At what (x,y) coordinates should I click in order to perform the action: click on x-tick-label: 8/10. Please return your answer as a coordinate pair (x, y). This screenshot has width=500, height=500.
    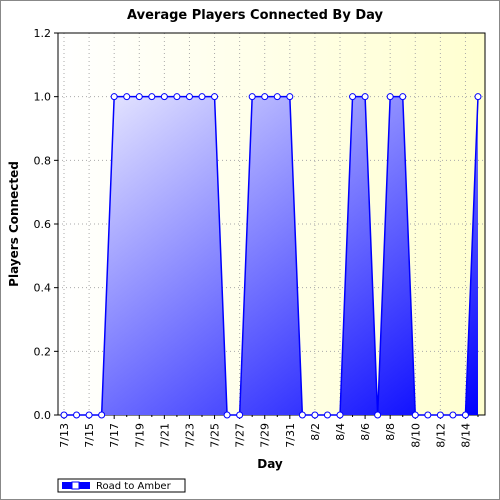
    Looking at the image, I should click on (415, 435).